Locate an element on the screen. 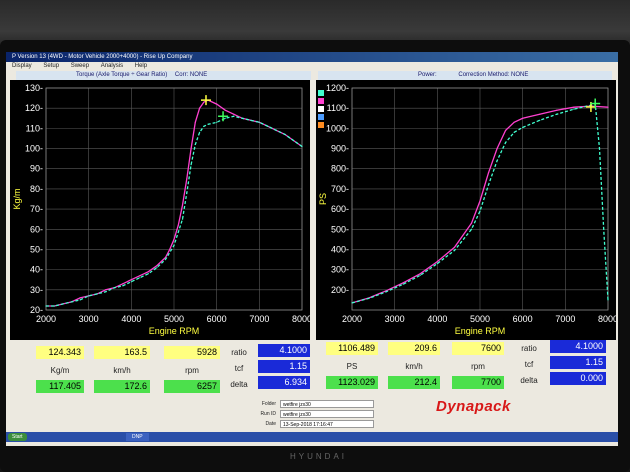 Image resolution: width=630 pixels, height=472 pixels. power-x-tick-label: 4000 is located at coordinates (437, 319).